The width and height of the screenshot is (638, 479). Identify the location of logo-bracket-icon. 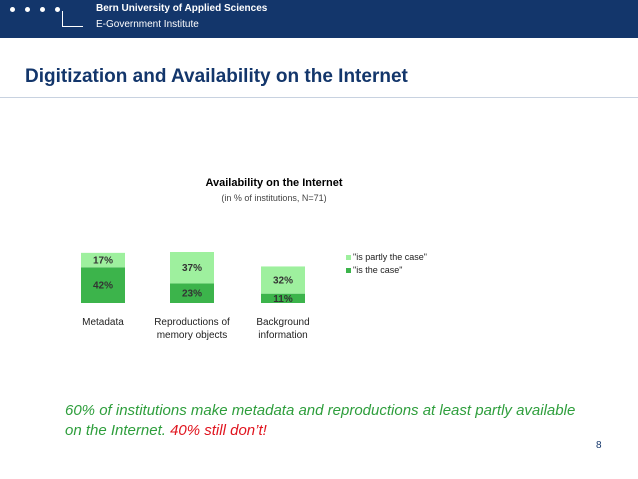
(72, 19).